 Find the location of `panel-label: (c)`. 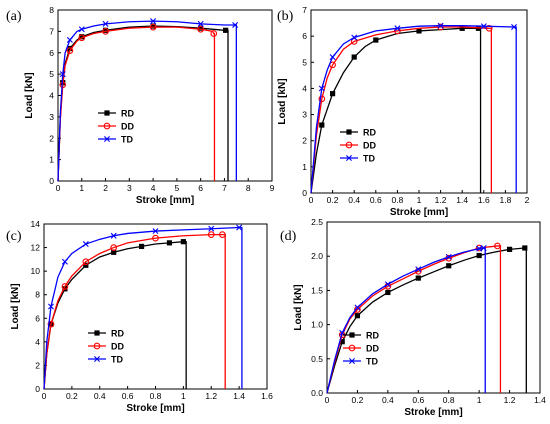

panel-label: (c) is located at coordinates (14, 236).